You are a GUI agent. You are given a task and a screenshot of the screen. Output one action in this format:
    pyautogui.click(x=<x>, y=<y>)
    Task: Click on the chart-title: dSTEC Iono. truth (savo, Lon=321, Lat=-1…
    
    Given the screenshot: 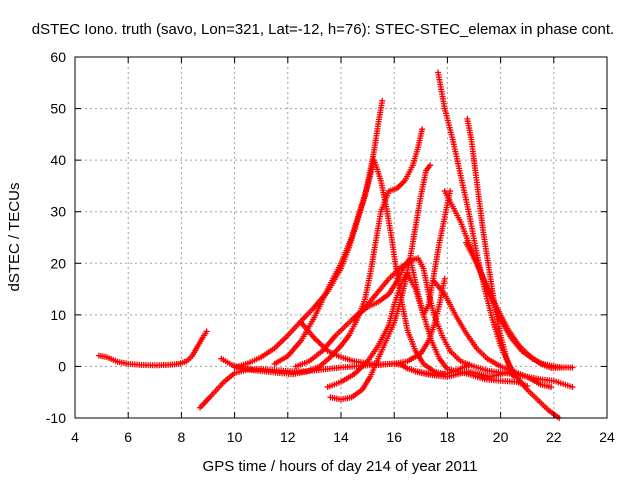 What is the action you would take?
    pyautogui.click(x=323, y=29)
    